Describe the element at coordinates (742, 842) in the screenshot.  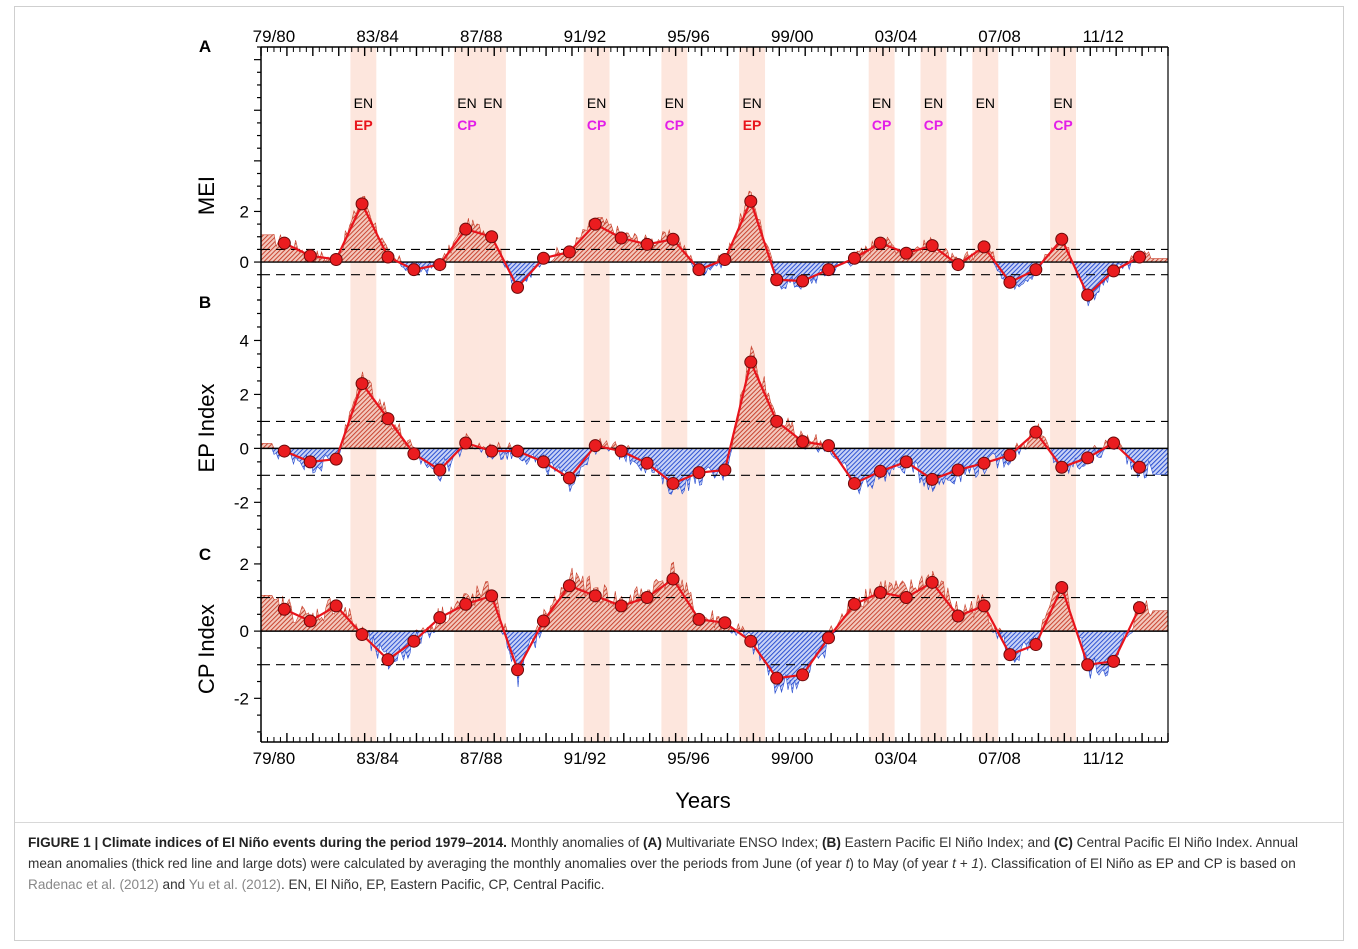
I see `caption-text-2: Multivariate ENSO Index;` at that location.